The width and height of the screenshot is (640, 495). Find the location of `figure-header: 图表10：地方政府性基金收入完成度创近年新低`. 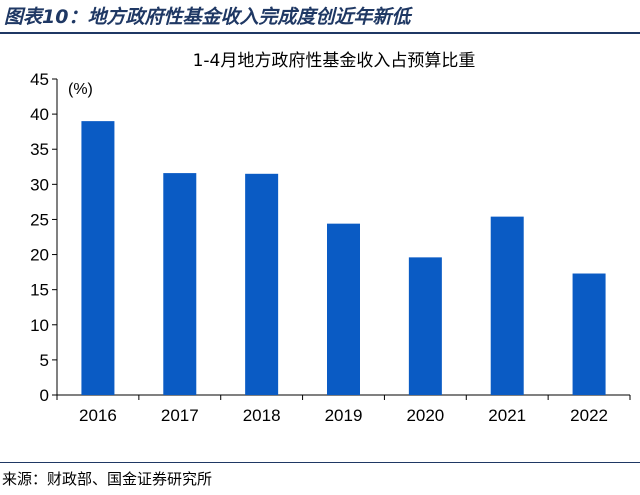

figure-header: 图表10：地方政府性基金收入完成度创近年新低 is located at coordinates (320, 17).